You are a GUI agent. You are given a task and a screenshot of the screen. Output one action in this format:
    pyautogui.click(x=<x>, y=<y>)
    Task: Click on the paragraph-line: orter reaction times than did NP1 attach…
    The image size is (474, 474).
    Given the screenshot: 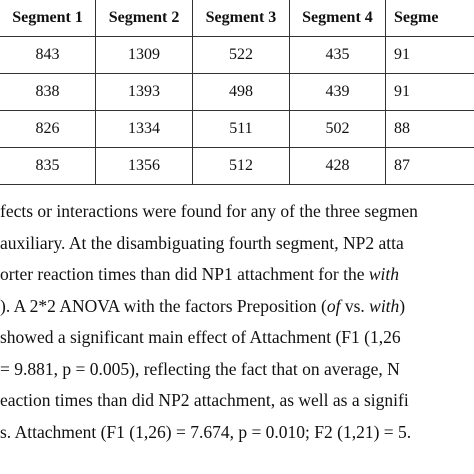 What is the action you would take?
    pyautogui.click(x=237, y=275)
    